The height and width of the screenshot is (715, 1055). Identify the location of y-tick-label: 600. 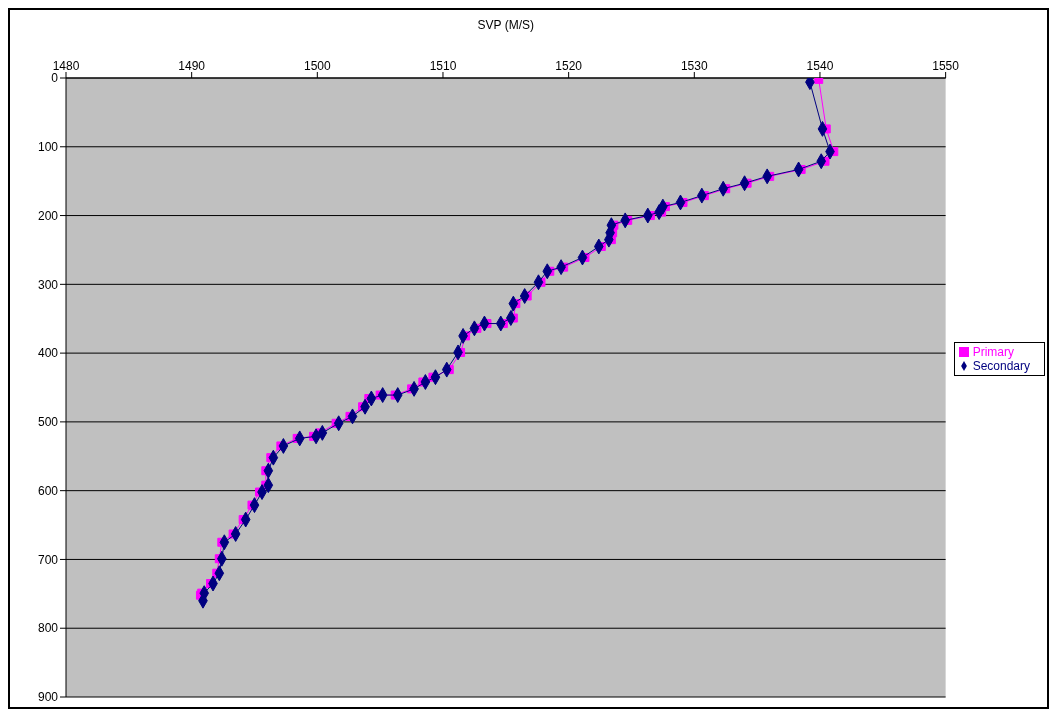
(48, 490).